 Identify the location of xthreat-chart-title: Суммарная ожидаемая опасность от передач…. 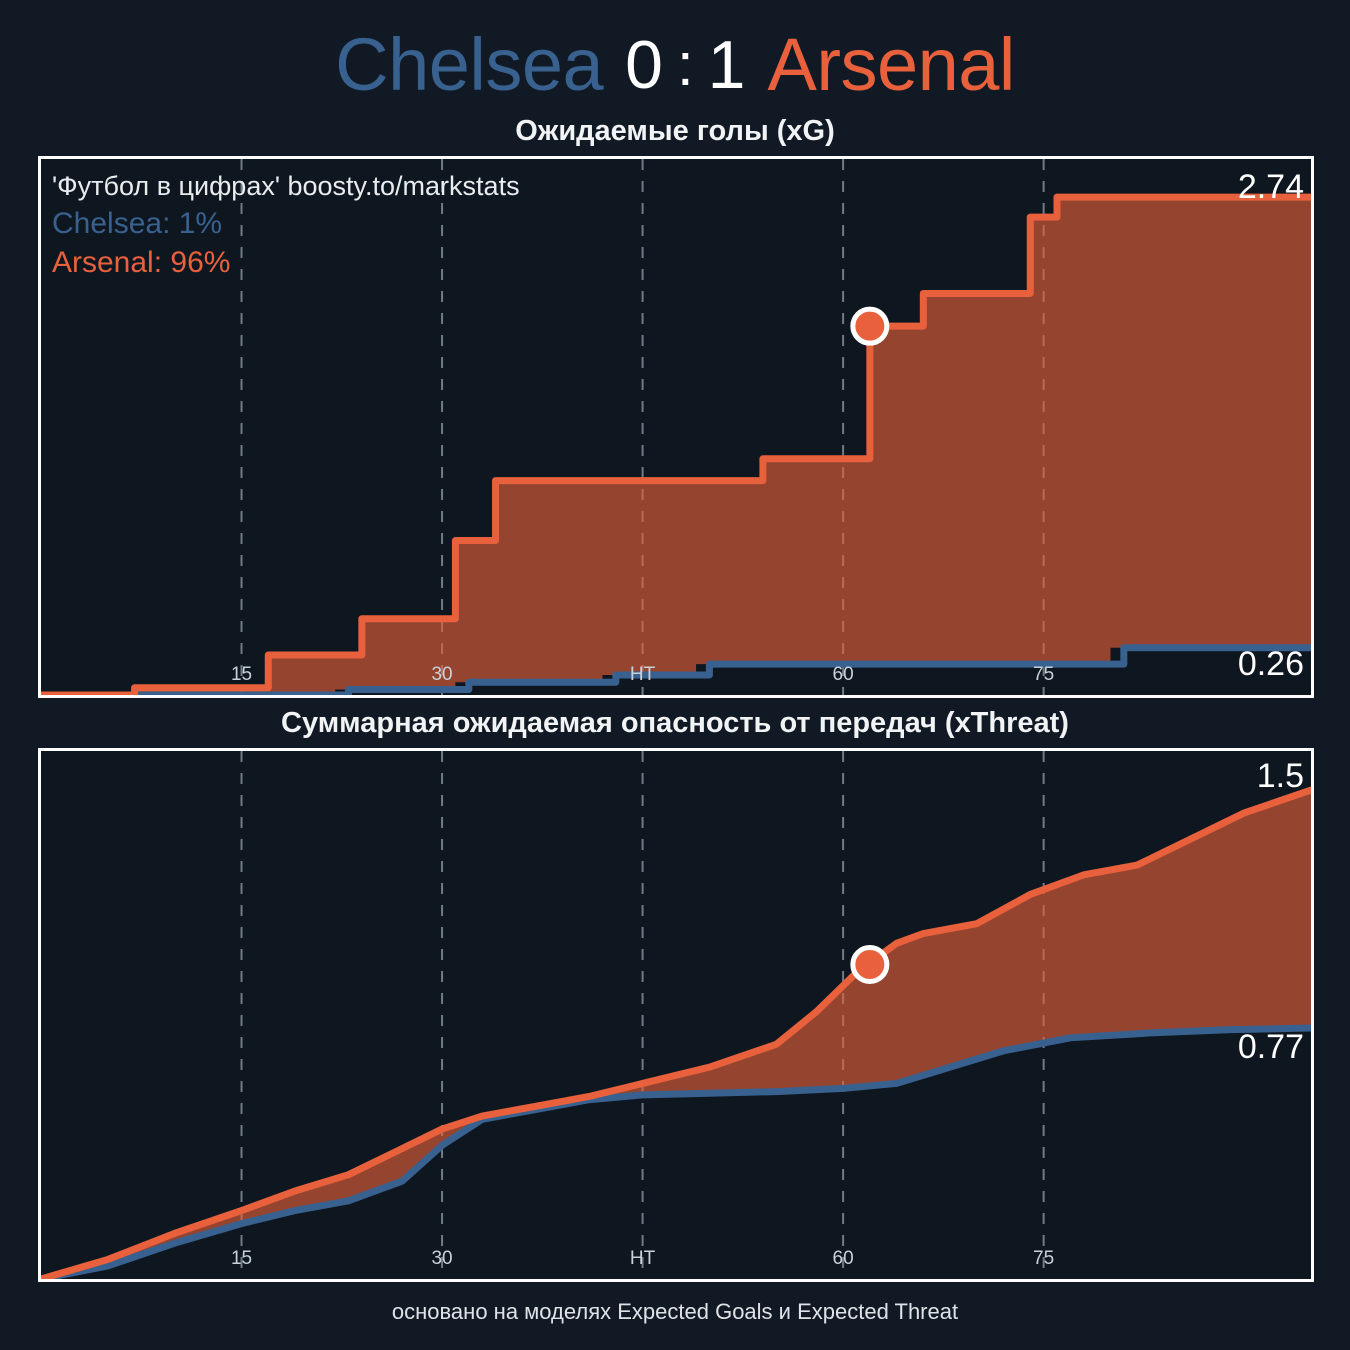
(675, 723).